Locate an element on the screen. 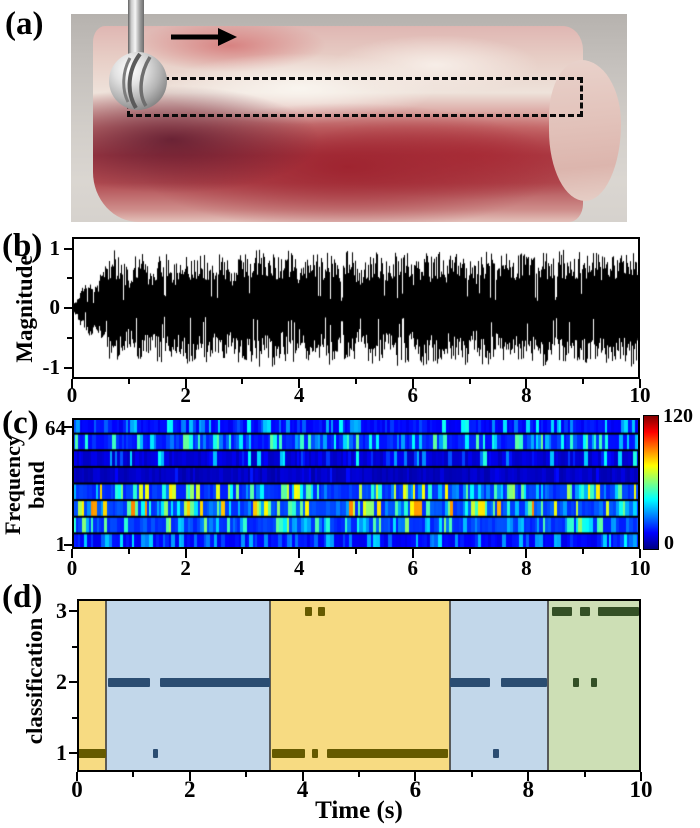  spectrogram-ylabel-line2: band is located at coordinates (36, 485).